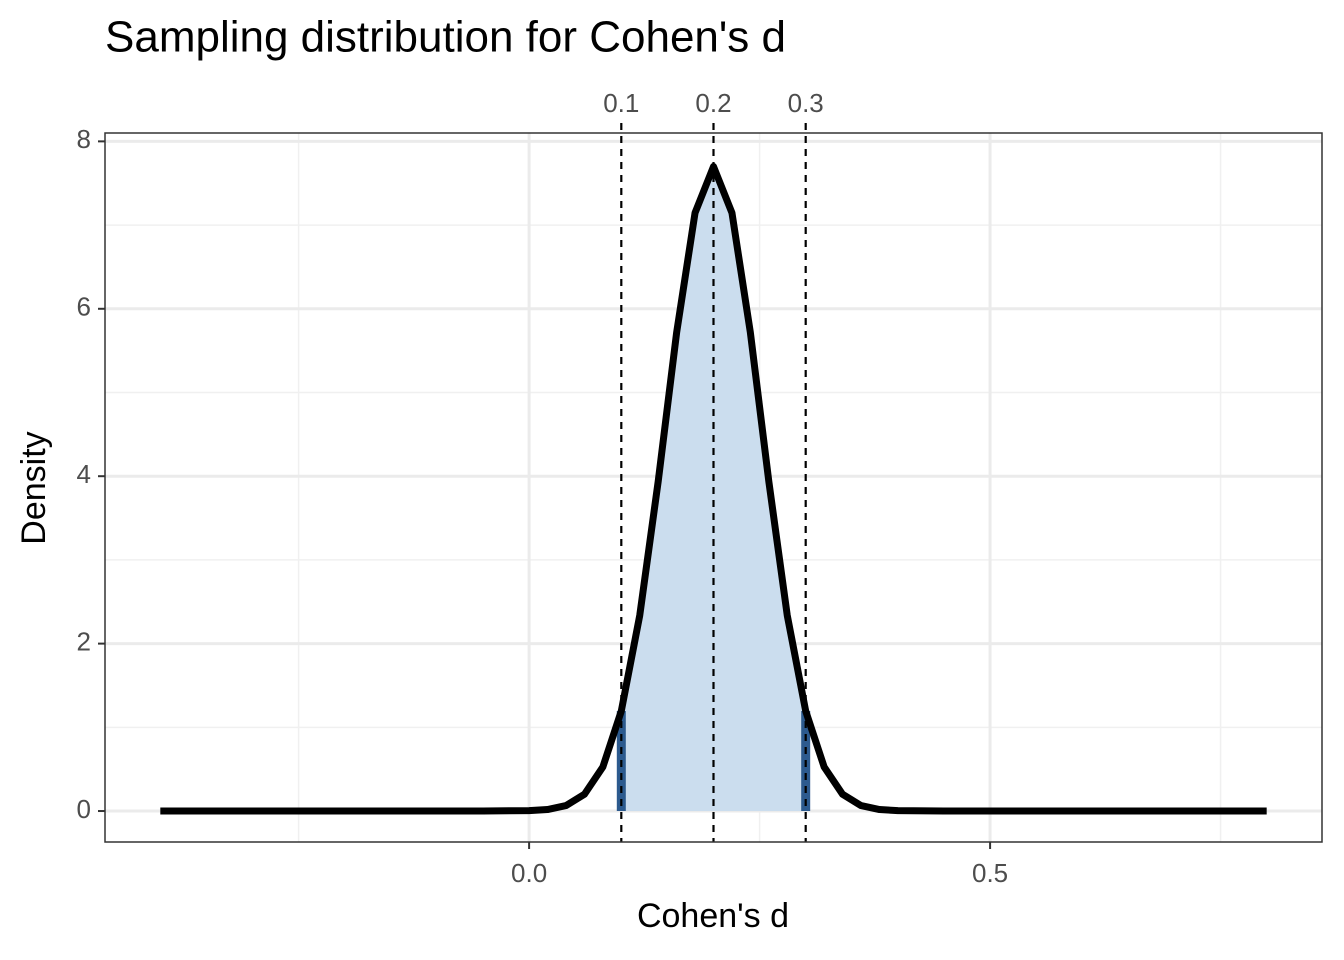 This screenshot has height=960, width=1344. I want to click on x-tick-label: 0.5, so click(990, 873).